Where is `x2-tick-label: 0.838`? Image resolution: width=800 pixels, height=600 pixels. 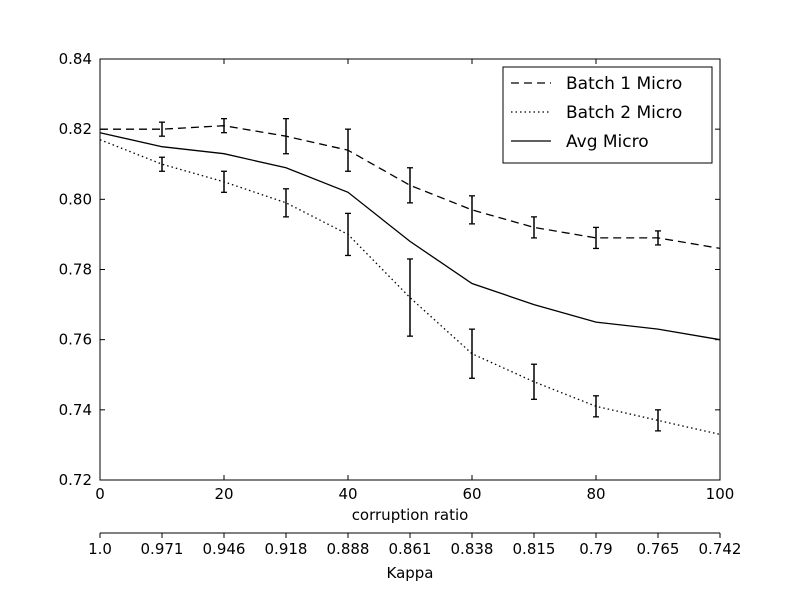
x2-tick-label: 0.838 is located at coordinates (472, 549).